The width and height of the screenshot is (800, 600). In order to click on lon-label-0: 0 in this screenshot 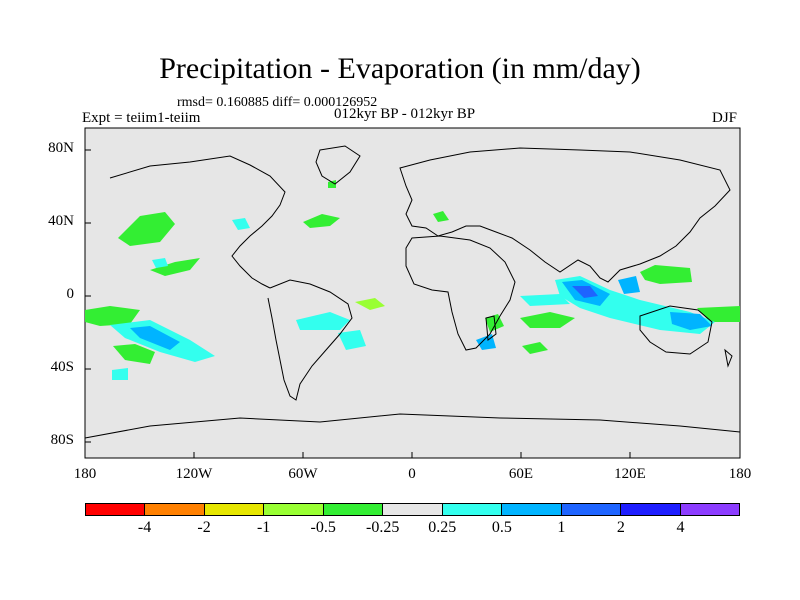, I will do `click(412, 474)`.